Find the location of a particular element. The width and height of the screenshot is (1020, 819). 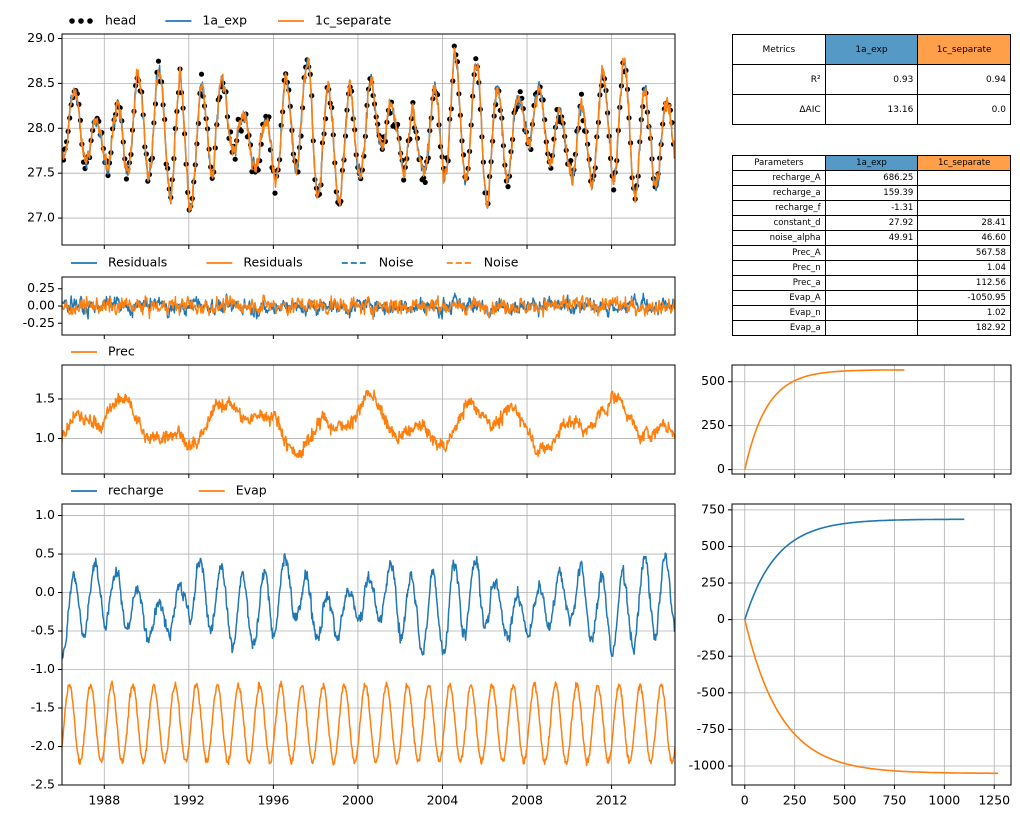

x-tick-label: 250 is located at coordinates (795, 800).